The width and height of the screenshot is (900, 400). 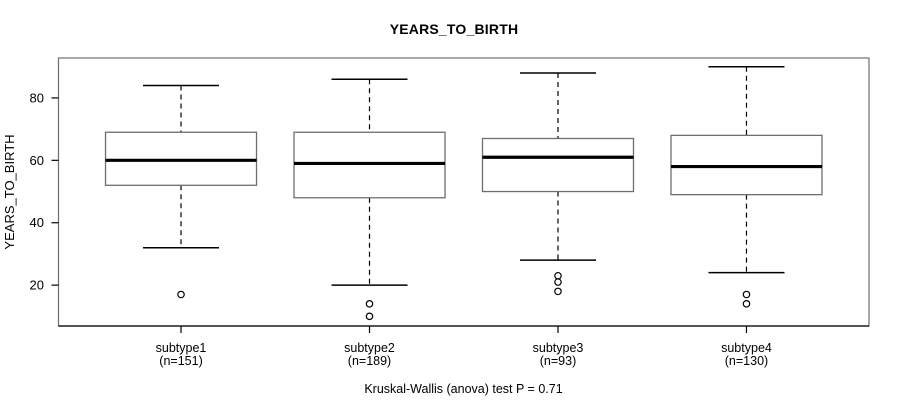 I want to click on chart-title: YEARS_TO_BIRTH, so click(x=454, y=29).